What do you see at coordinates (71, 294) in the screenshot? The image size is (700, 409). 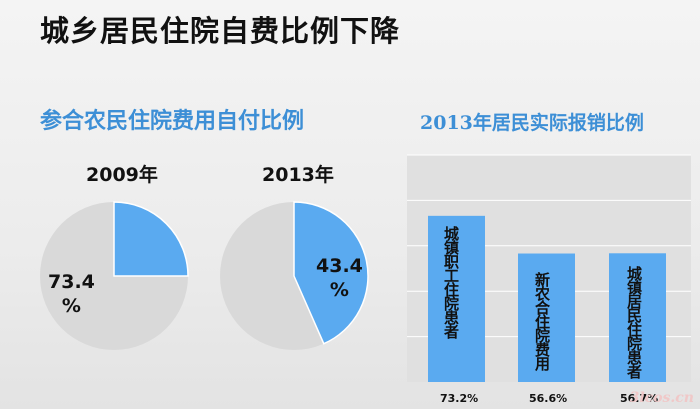 I see `pie-label-2009: 73.4 %` at bounding box center [71, 294].